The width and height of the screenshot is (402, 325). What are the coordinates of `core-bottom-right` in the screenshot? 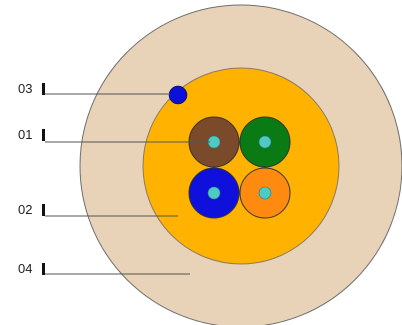 It's located at (265, 193).